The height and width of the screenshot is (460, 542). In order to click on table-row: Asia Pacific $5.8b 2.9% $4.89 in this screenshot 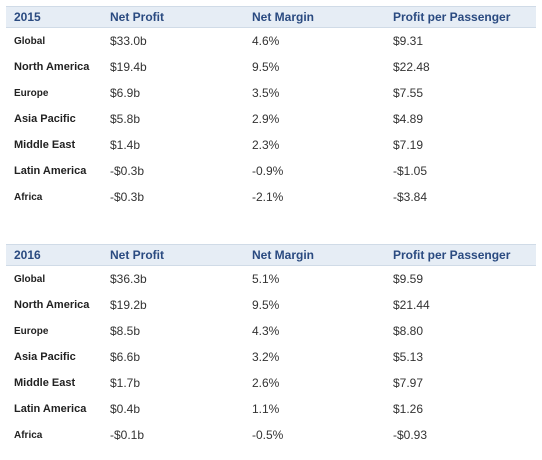, I will do `click(271, 119)`.